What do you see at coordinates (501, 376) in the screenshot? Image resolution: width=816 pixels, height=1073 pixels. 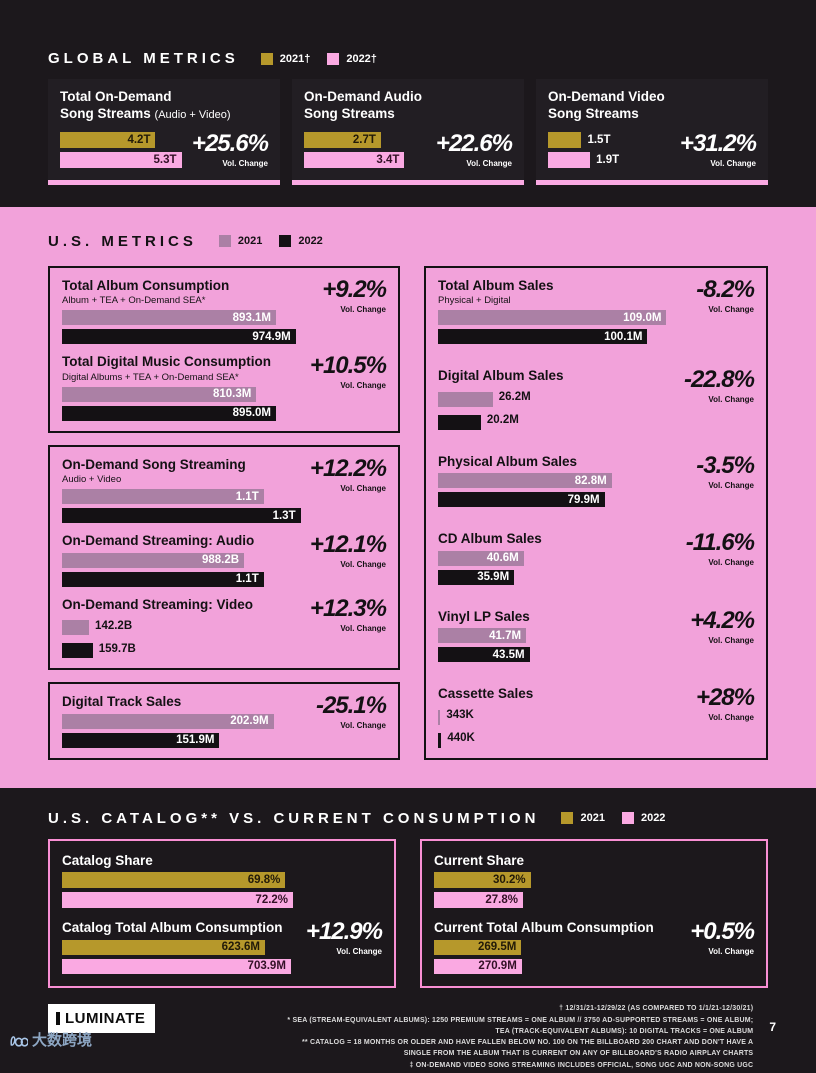 I see `metric-title: Digital Album Sales` at bounding box center [501, 376].